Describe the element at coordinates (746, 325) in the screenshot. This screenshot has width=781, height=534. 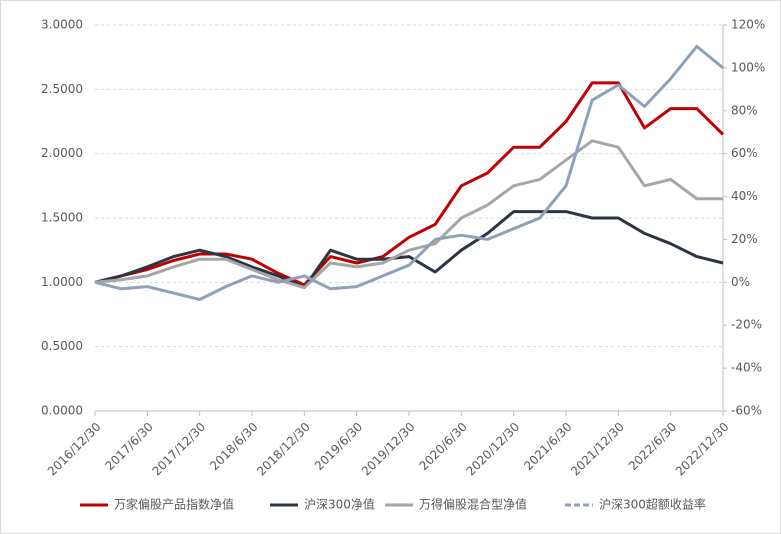
I see `y2-tick-label: -20%` at that location.